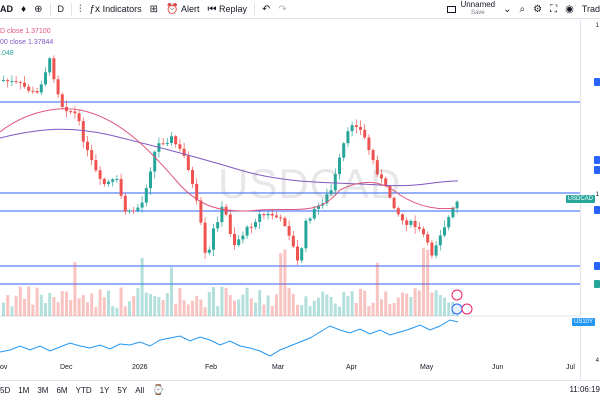  What do you see at coordinates (62, 390) in the screenshot?
I see `range-6m-button: 6M` at bounding box center [62, 390].